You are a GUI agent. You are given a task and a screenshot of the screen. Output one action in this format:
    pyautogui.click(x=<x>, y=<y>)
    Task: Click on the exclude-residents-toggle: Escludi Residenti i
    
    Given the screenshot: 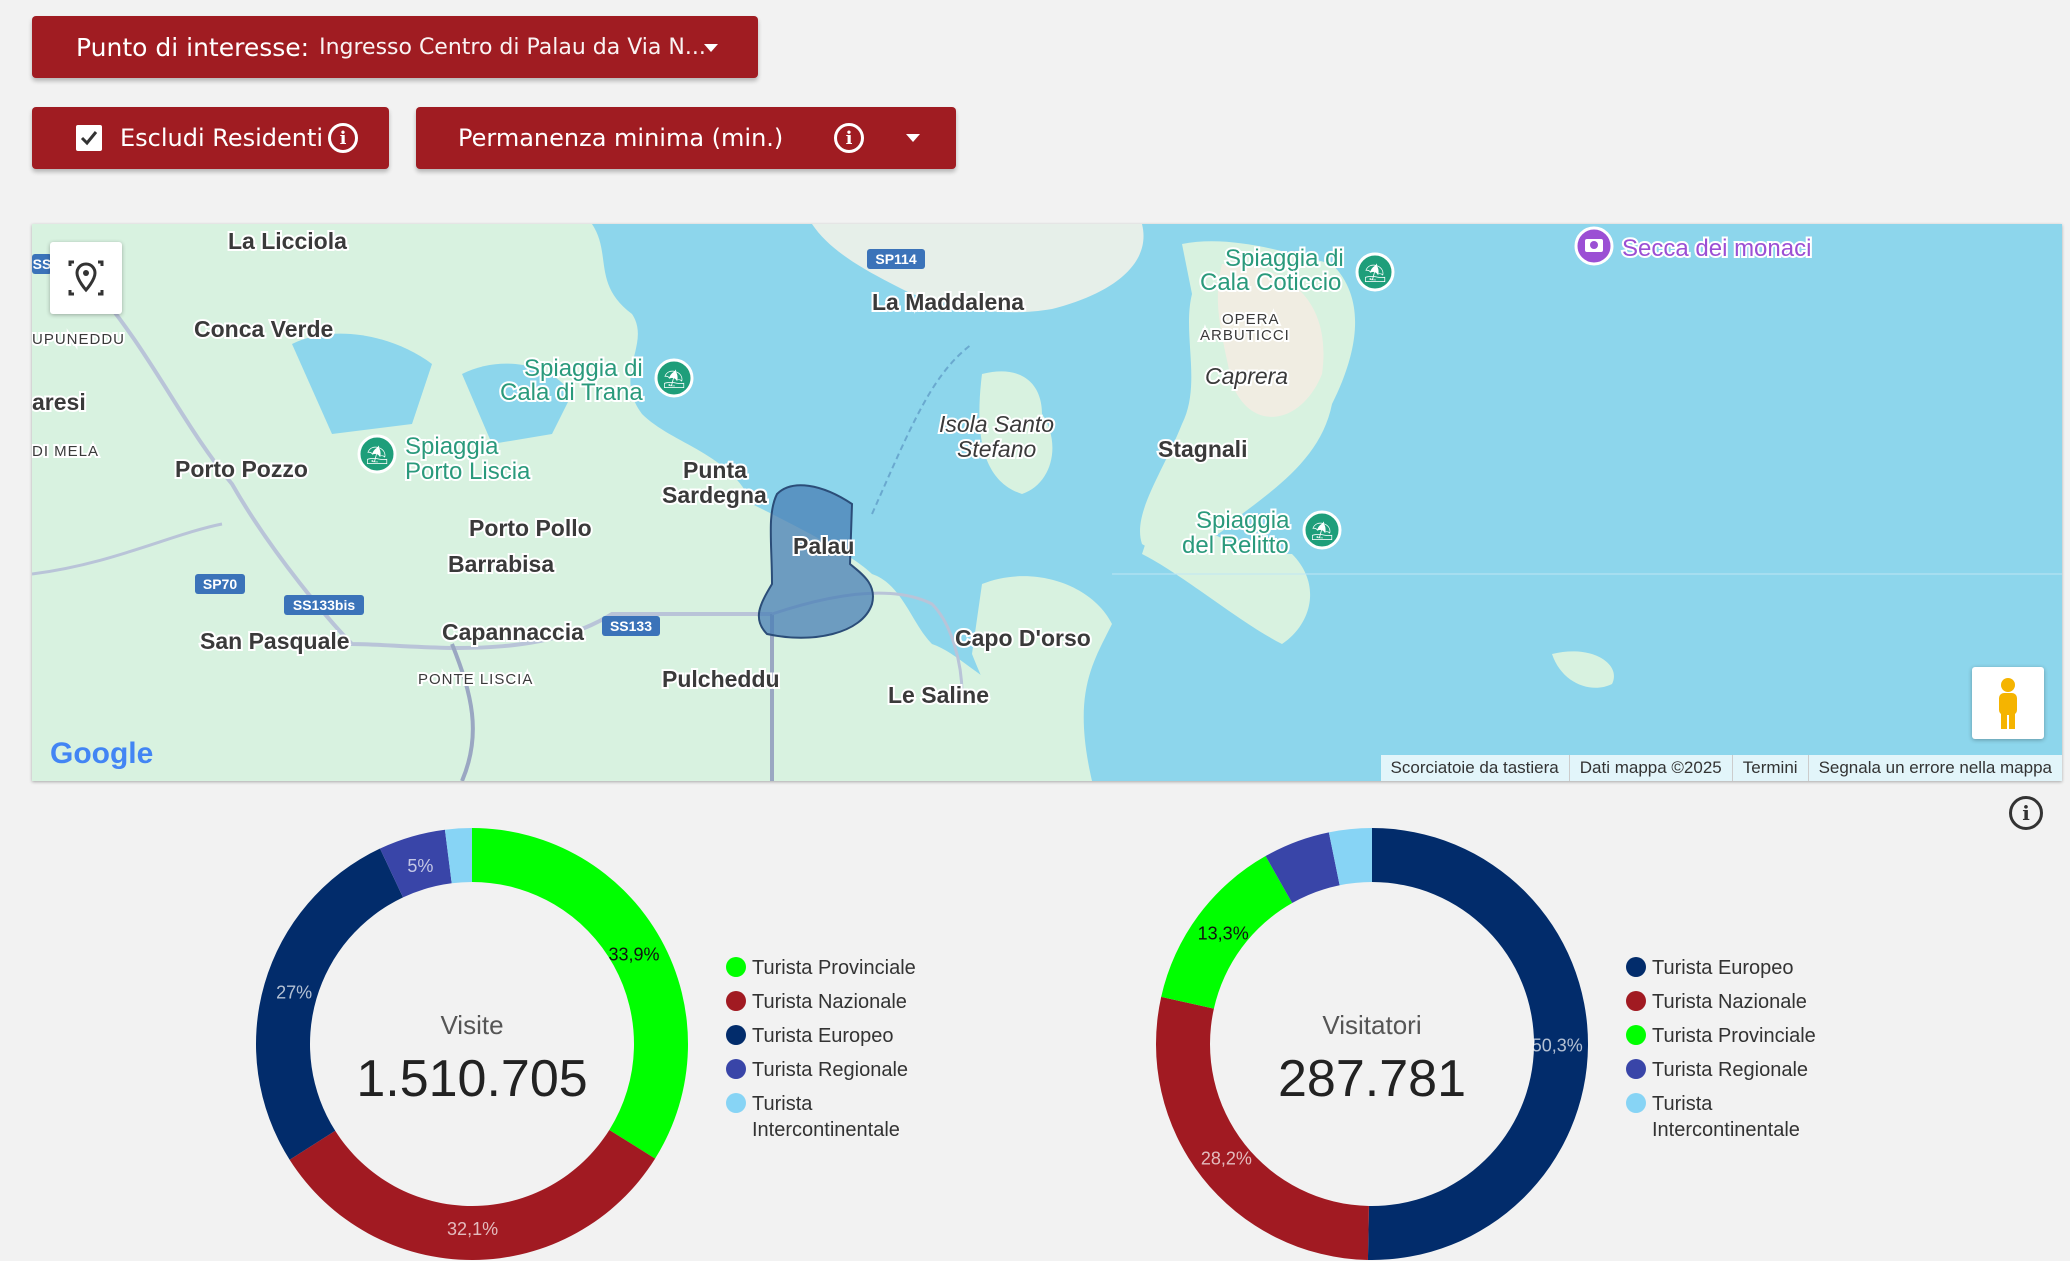 What is the action you would take?
    pyautogui.click(x=210, y=138)
    